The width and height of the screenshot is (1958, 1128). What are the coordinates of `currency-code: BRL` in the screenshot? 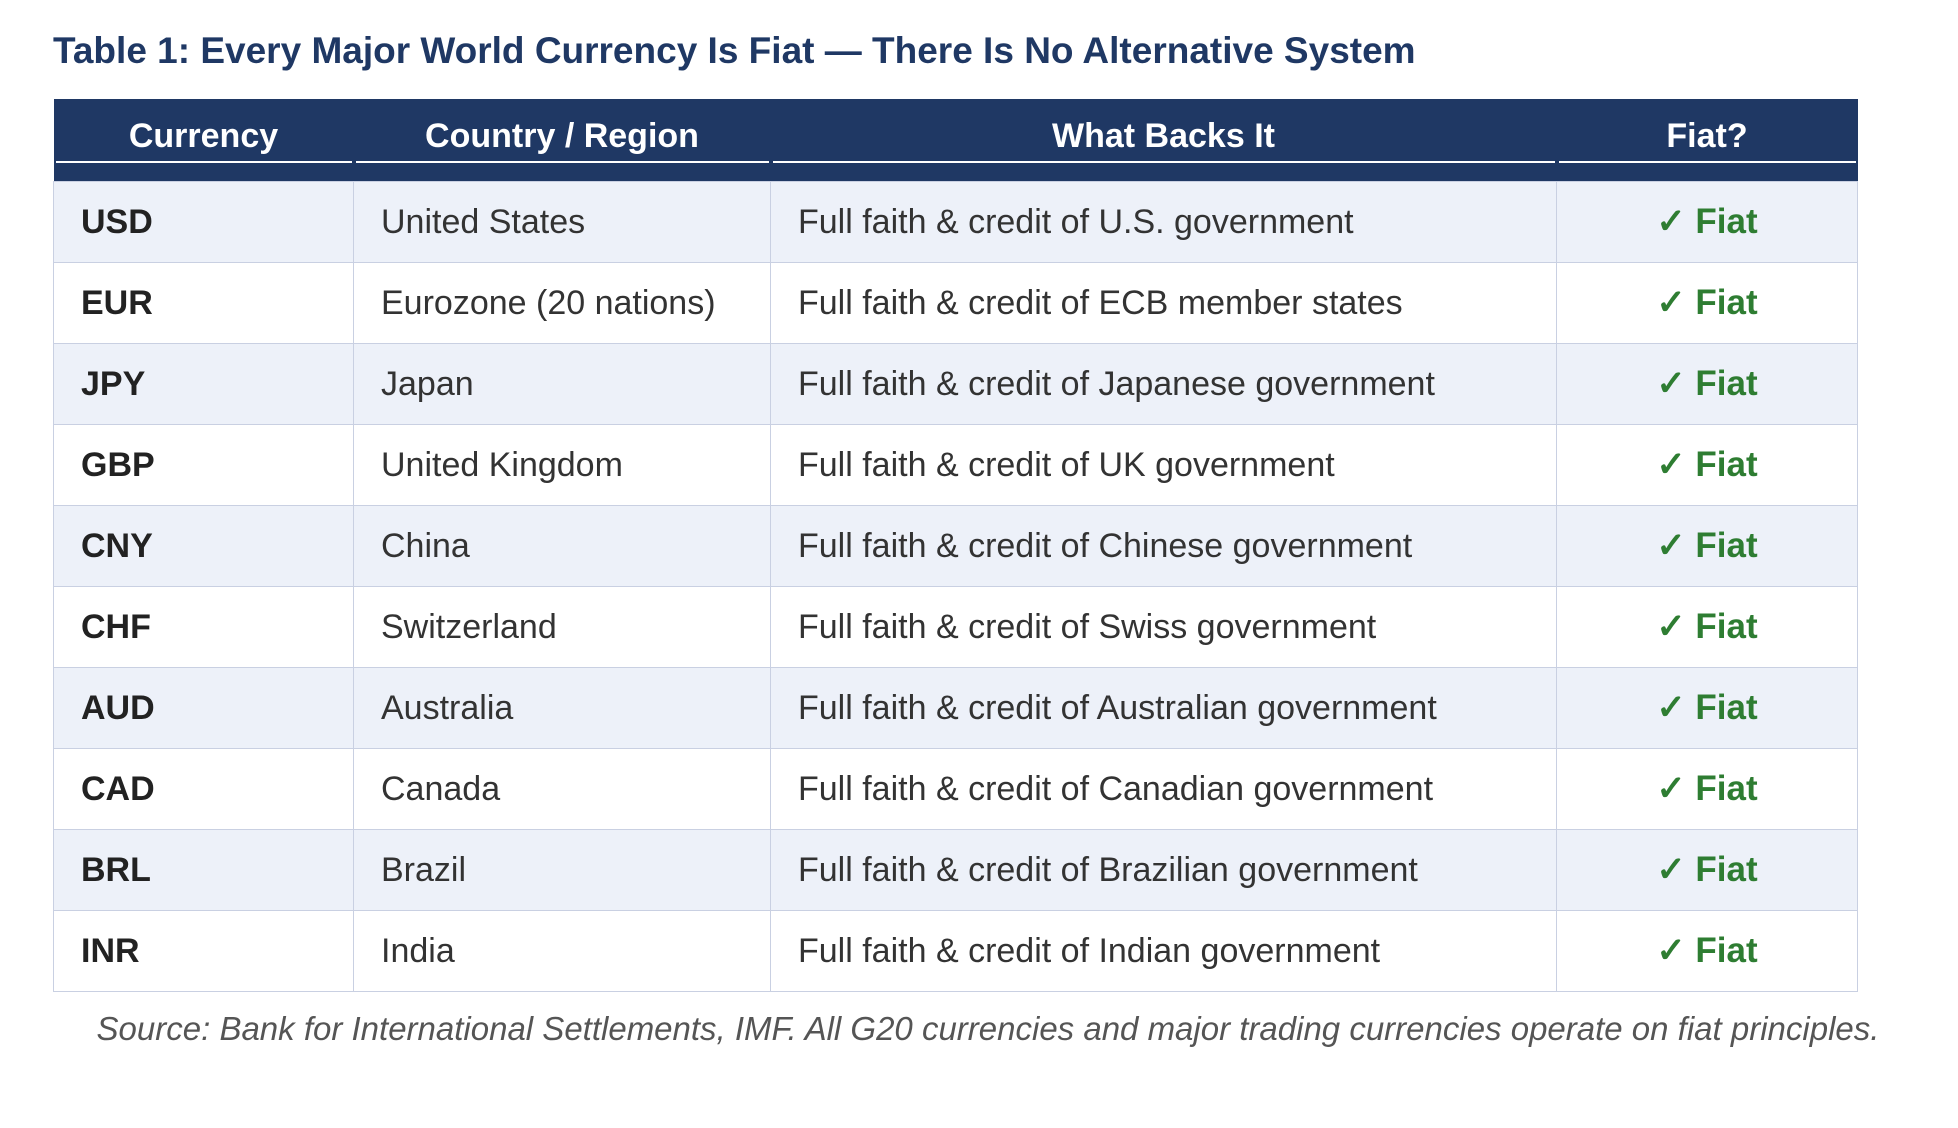 It's located at (203, 870).